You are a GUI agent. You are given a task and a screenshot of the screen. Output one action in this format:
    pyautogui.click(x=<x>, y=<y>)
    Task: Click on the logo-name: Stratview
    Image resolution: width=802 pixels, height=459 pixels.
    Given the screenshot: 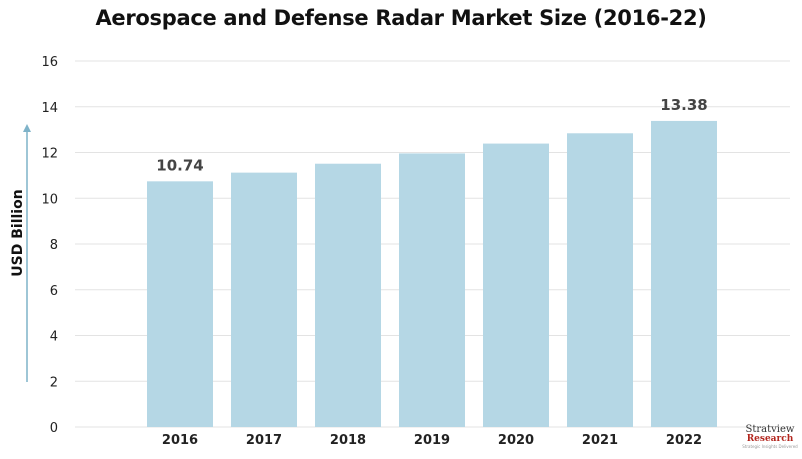 What is the action you would take?
    pyautogui.click(x=770, y=429)
    